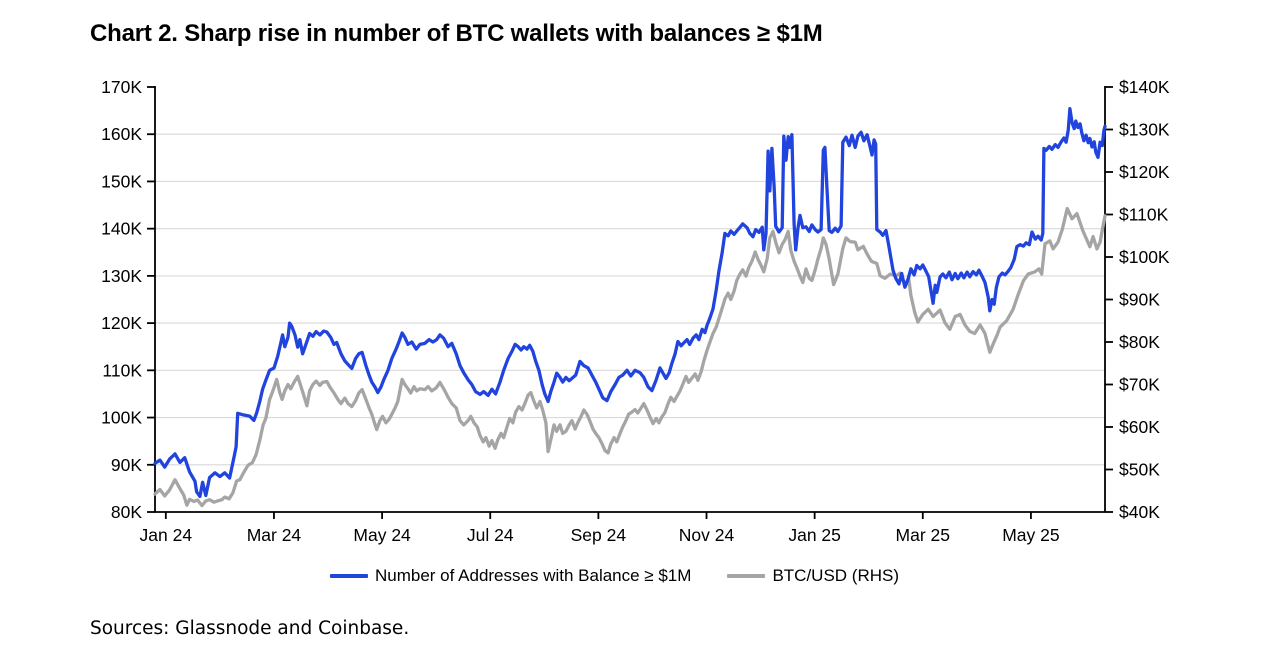 Image resolution: width=1262 pixels, height=664 pixels. What do you see at coordinates (746, 576) in the screenshot?
I see `btcusd-line-swatch` at bounding box center [746, 576].